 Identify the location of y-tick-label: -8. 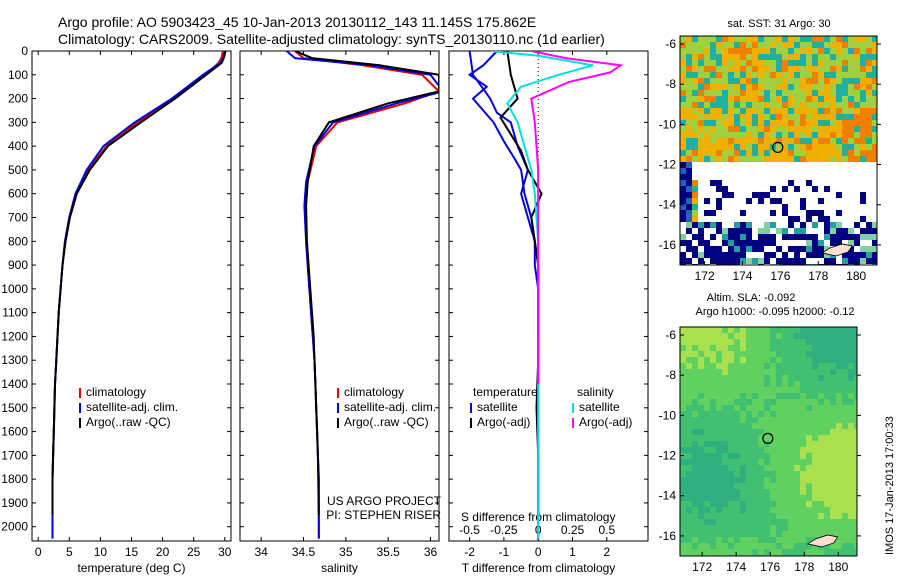
(670, 84).